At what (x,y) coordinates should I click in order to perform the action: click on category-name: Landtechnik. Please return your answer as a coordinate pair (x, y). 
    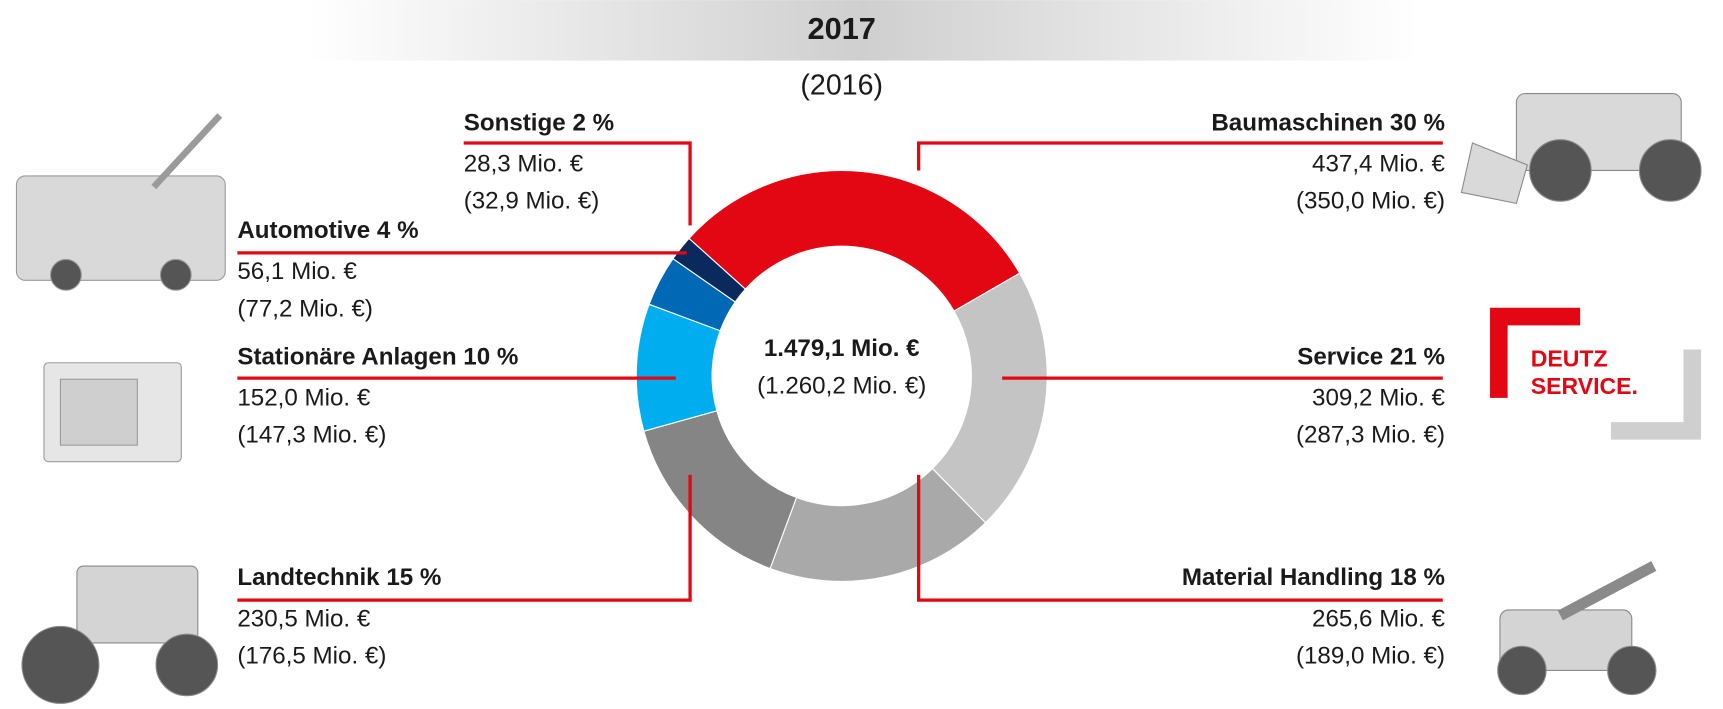
    Looking at the image, I should click on (308, 578).